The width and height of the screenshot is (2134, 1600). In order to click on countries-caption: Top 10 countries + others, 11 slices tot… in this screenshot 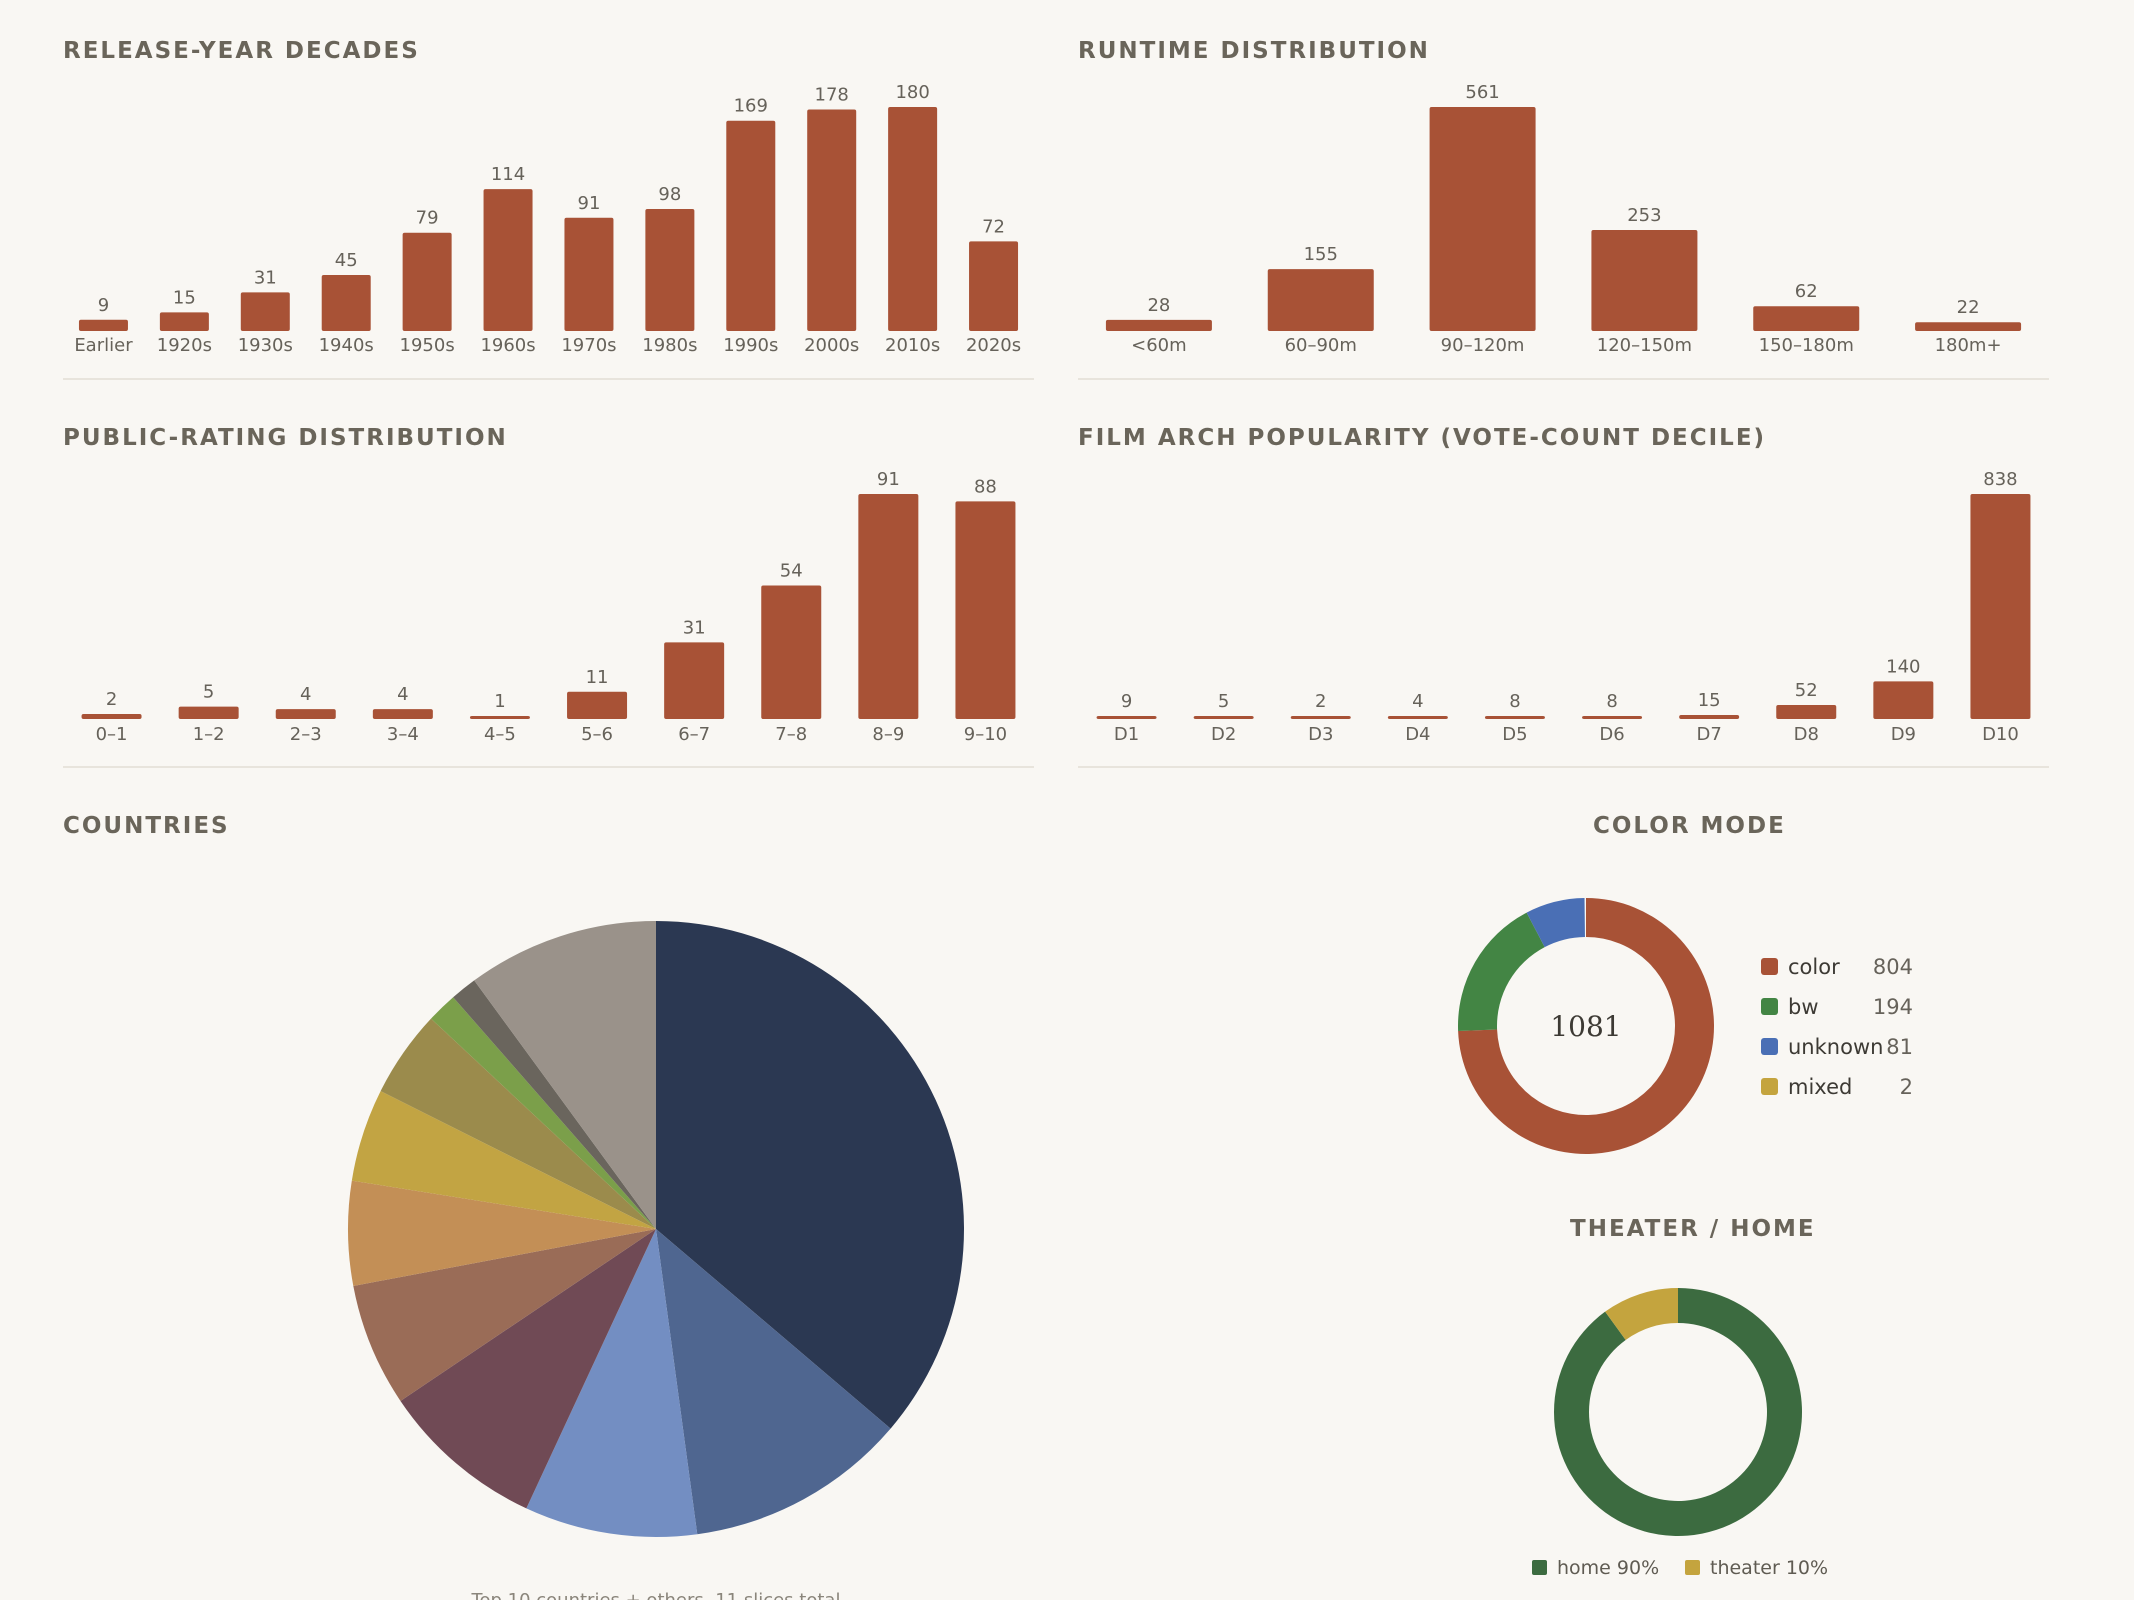, I will do `click(656, 1595)`.